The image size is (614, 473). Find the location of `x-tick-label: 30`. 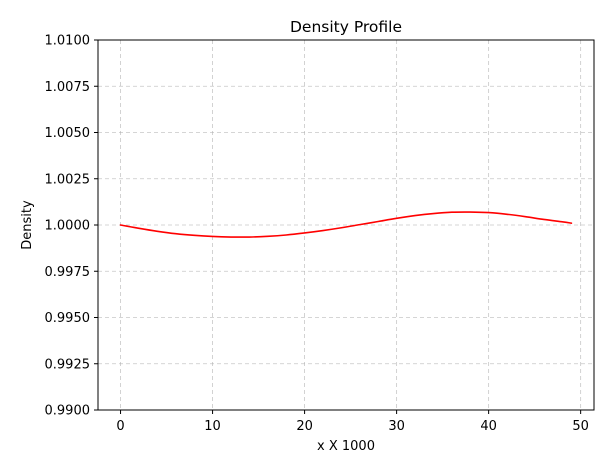

x-tick-label: 30 is located at coordinates (396, 426).